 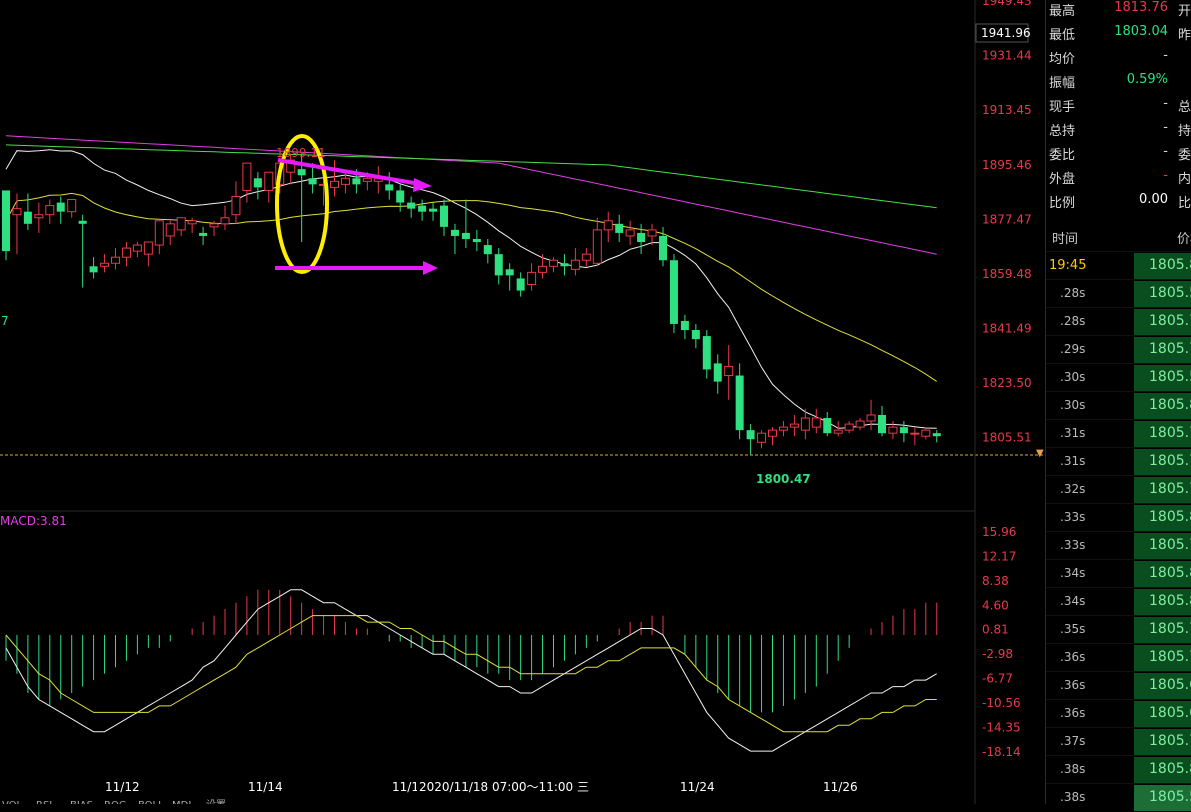 I want to click on quote-key: 委比, so click(x=1062, y=155).